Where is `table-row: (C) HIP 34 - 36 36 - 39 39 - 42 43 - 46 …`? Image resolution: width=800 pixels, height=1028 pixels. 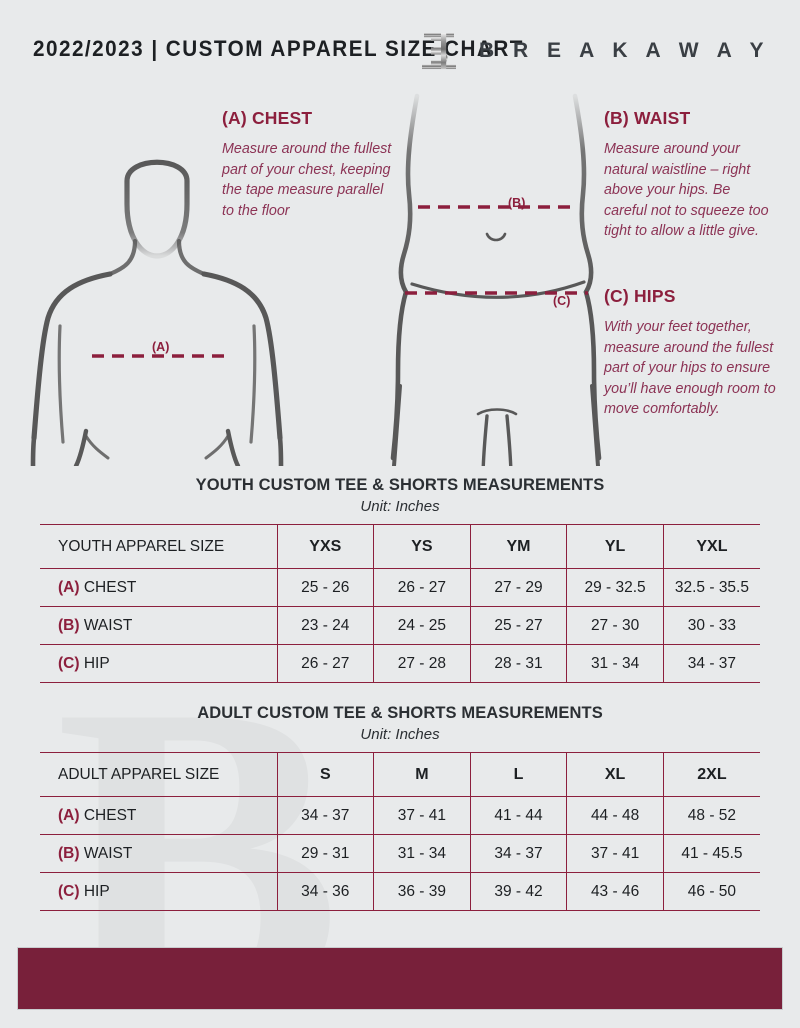
table-row: (C) HIP 34 - 36 36 - 39 39 - 42 43 - 46 … is located at coordinates (400, 891).